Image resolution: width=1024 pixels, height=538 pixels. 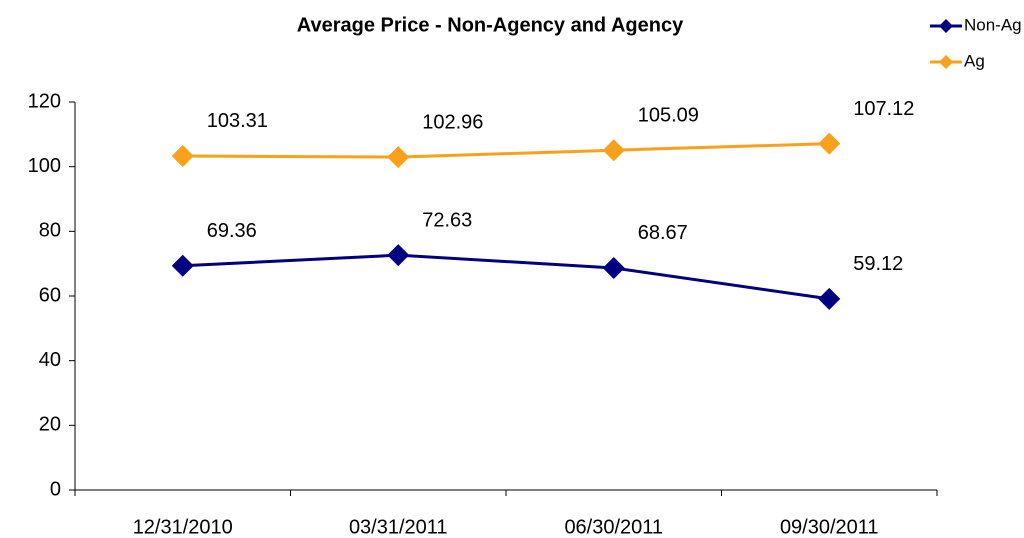 I want to click on x-tick-label: 09/30/2011, so click(x=829, y=527).